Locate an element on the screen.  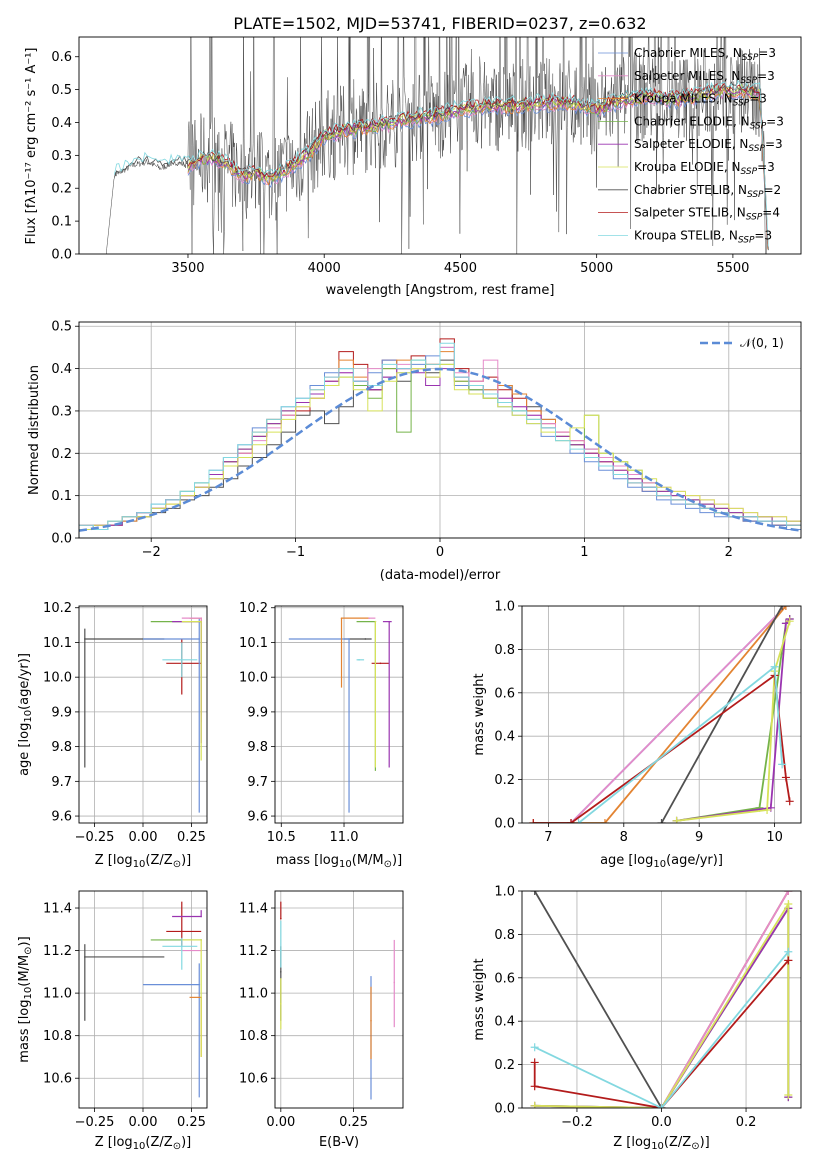
x-axis-label: Z [log10(Z/Z⊙)] is located at coordinates (661, 1143).